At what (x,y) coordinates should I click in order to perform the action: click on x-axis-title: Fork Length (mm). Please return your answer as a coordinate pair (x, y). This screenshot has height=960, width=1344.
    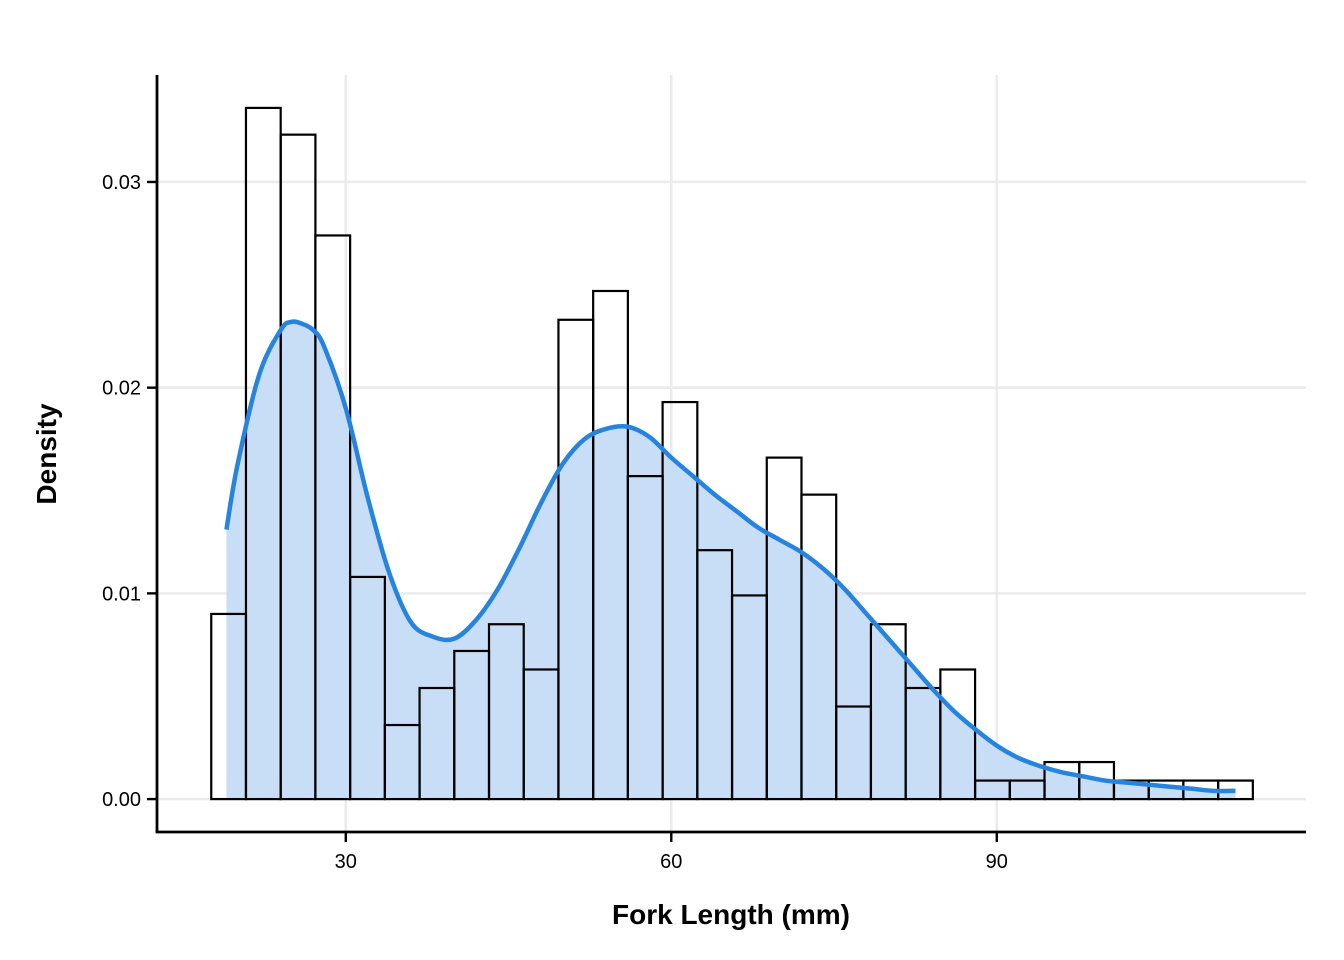
    Looking at the image, I should click on (731, 914).